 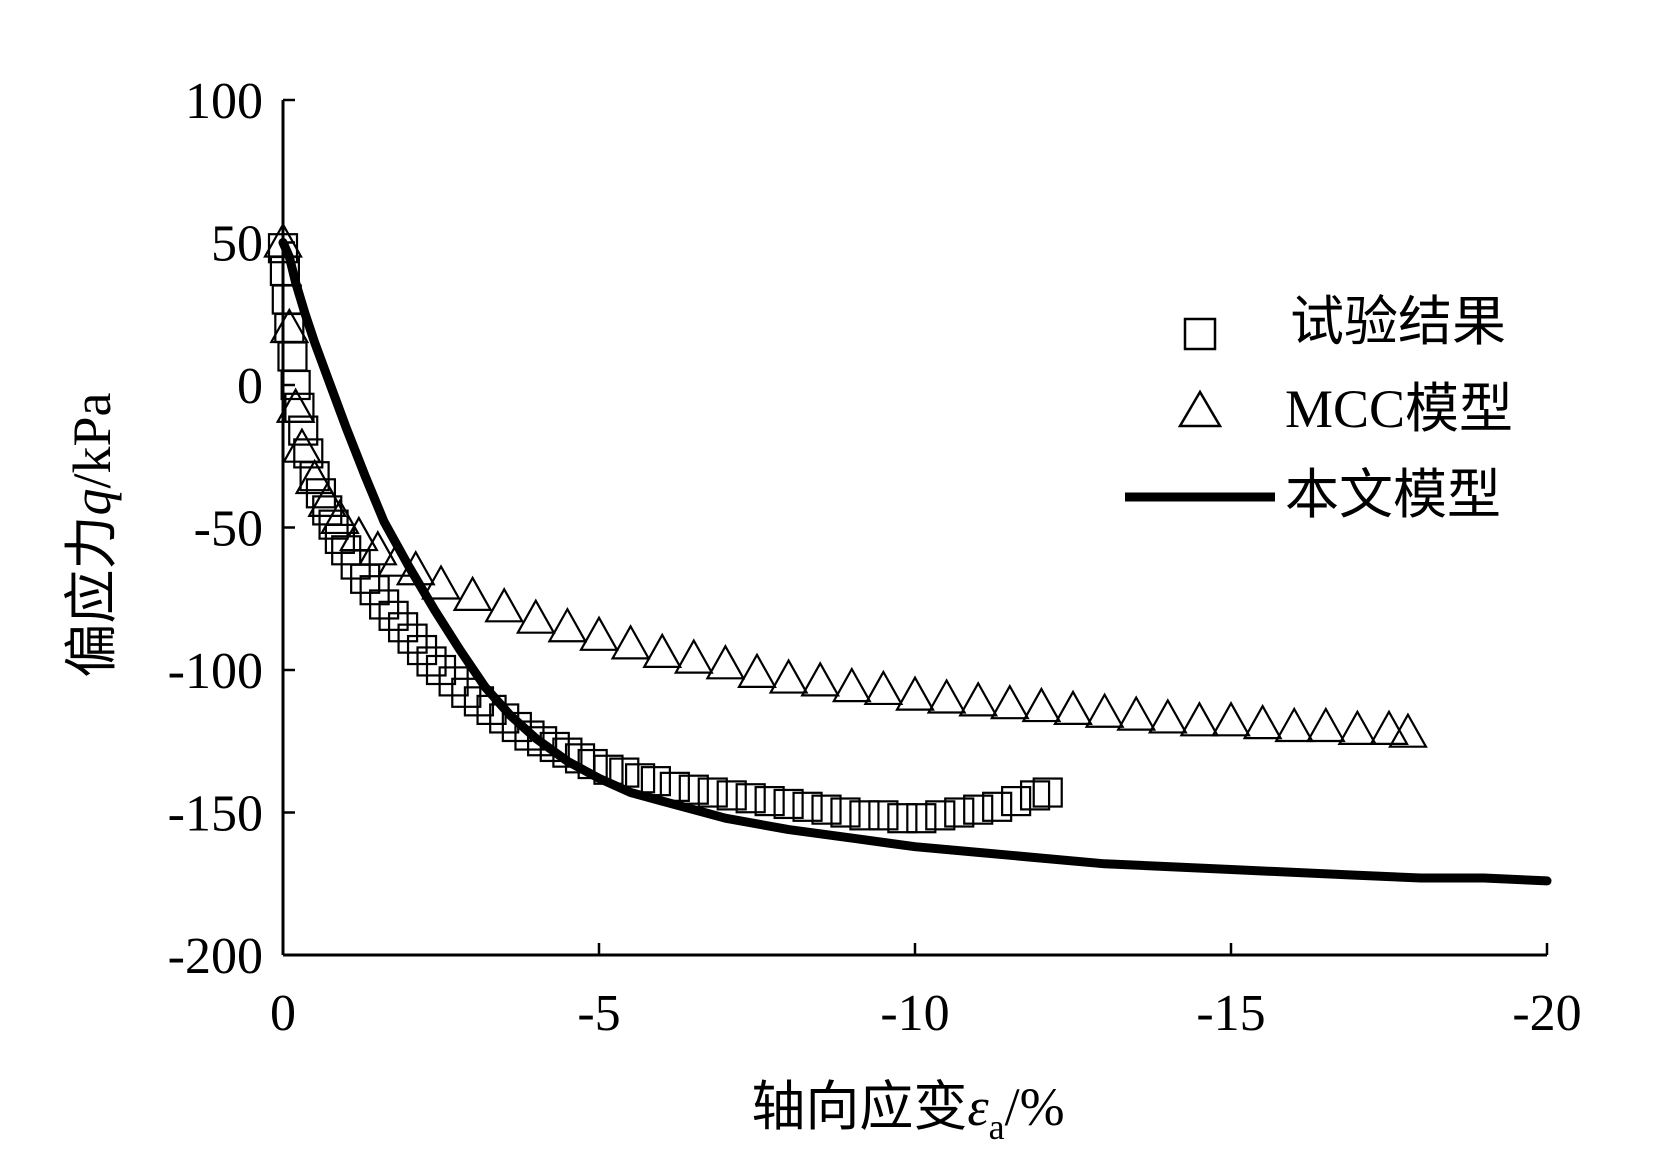 What do you see at coordinates (237, 244) in the screenshot?
I see `y-tick-label: 50` at bounding box center [237, 244].